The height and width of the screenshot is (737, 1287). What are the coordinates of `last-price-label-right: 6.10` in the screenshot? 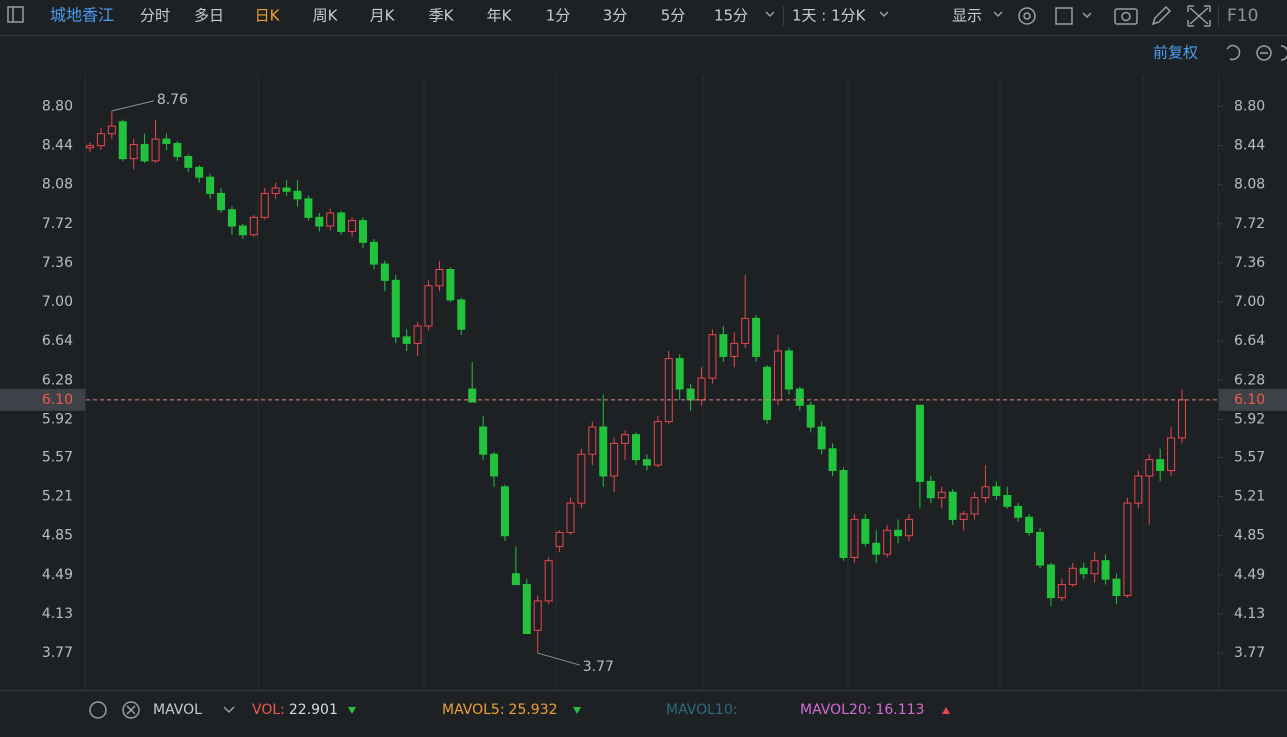 It's located at (1249, 400).